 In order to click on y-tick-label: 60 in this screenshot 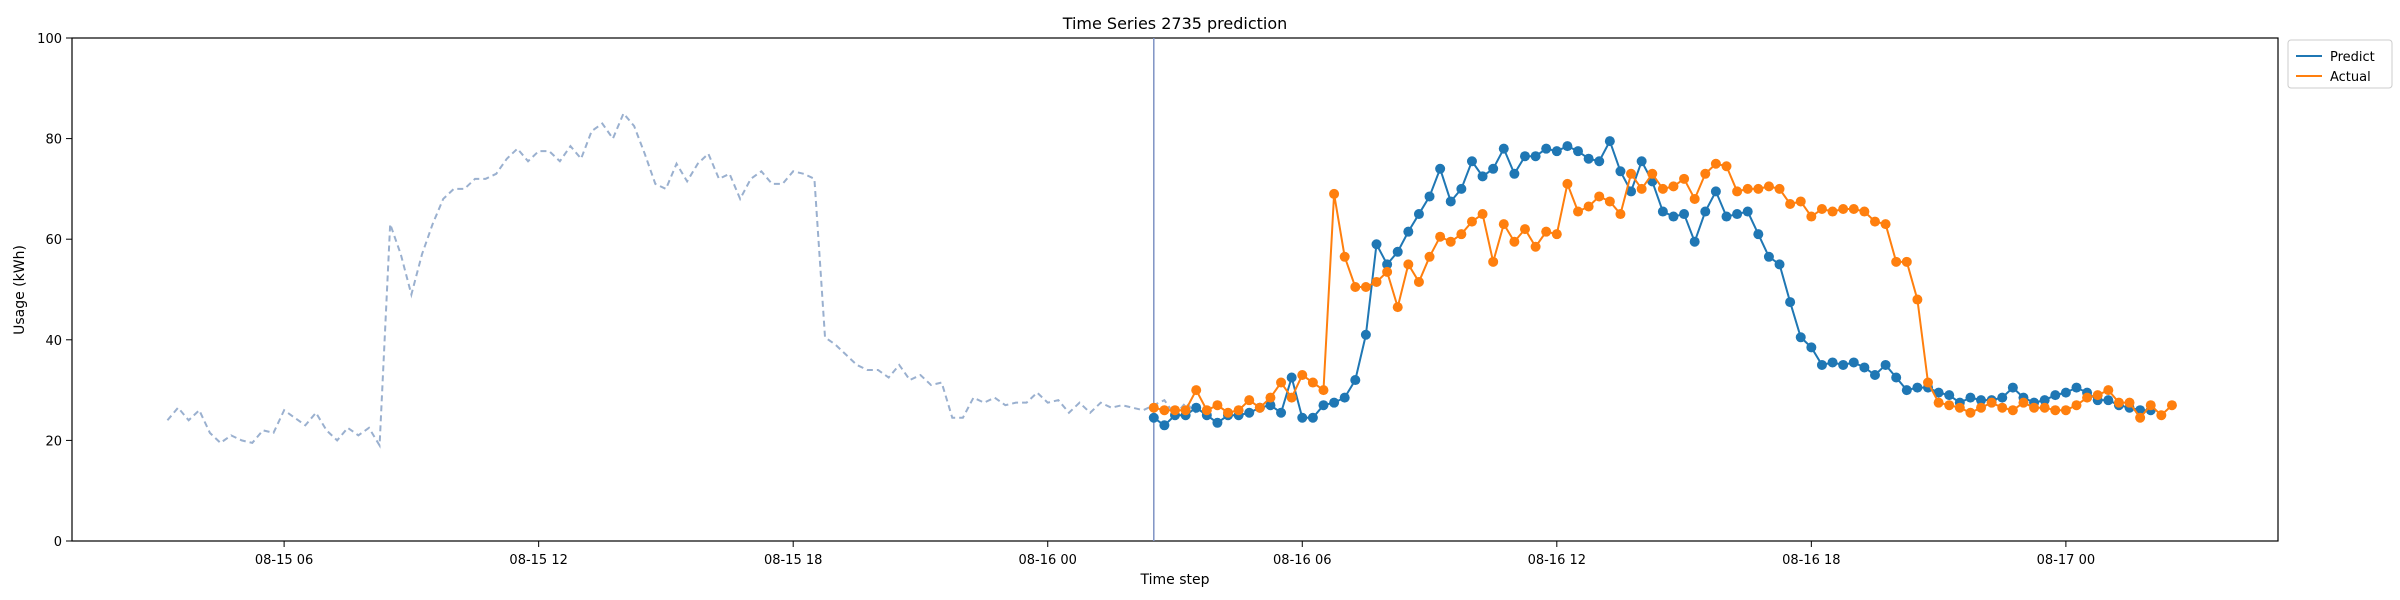, I will do `click(53, 240)`.